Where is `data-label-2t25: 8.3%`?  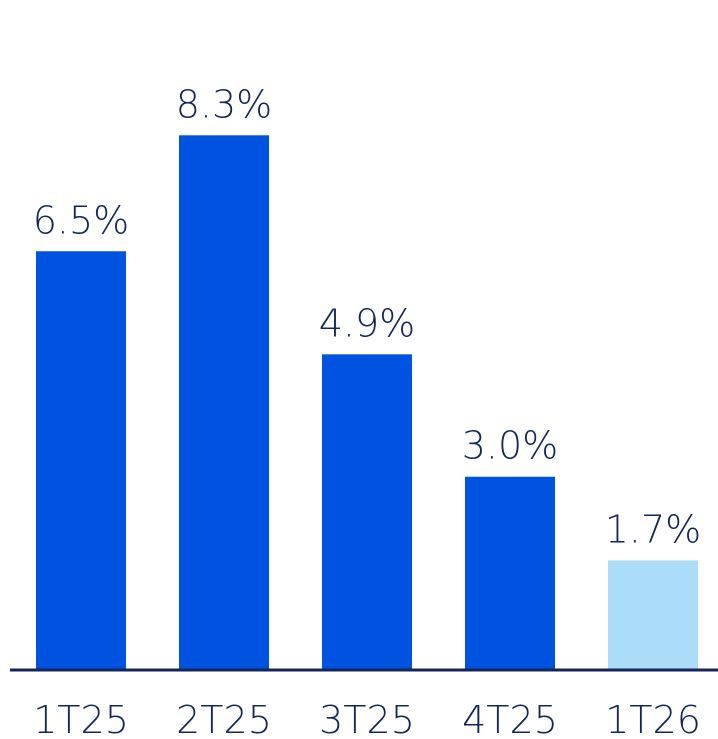 data-label-2t25: 8.3% is located at coordinates (224, 104).